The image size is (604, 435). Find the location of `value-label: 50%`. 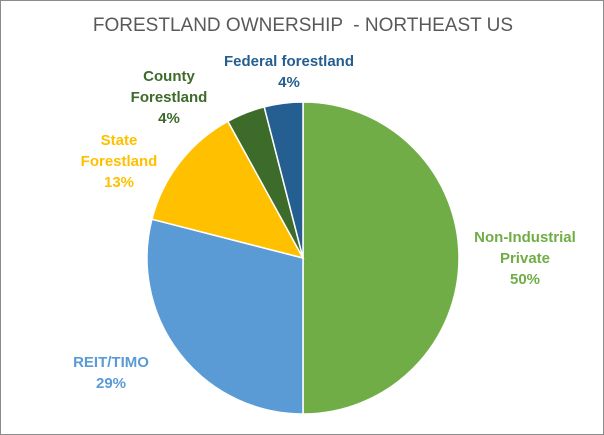

value-label: 50% is located at coordinates (525, 279).